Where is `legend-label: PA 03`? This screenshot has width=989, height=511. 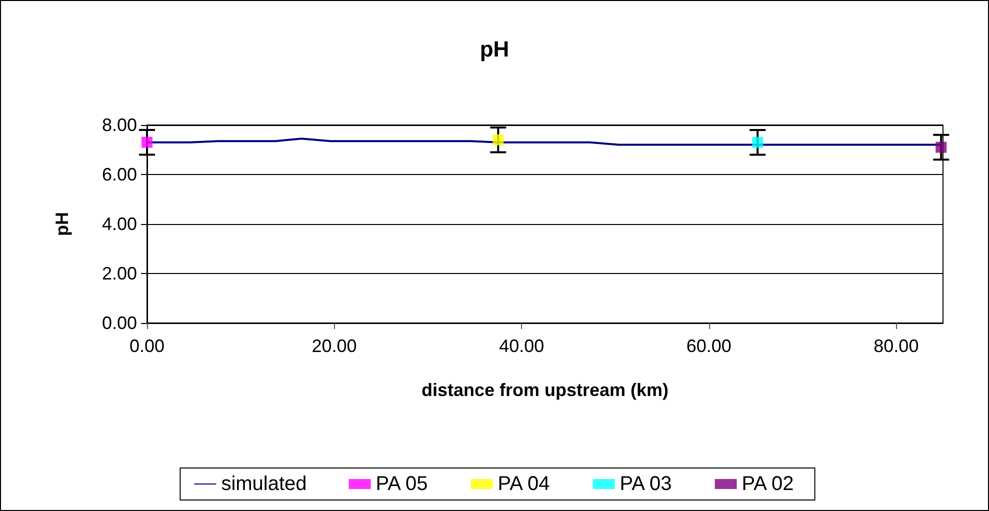
legend-label: PA 03 is located at coordinates (646, 484).